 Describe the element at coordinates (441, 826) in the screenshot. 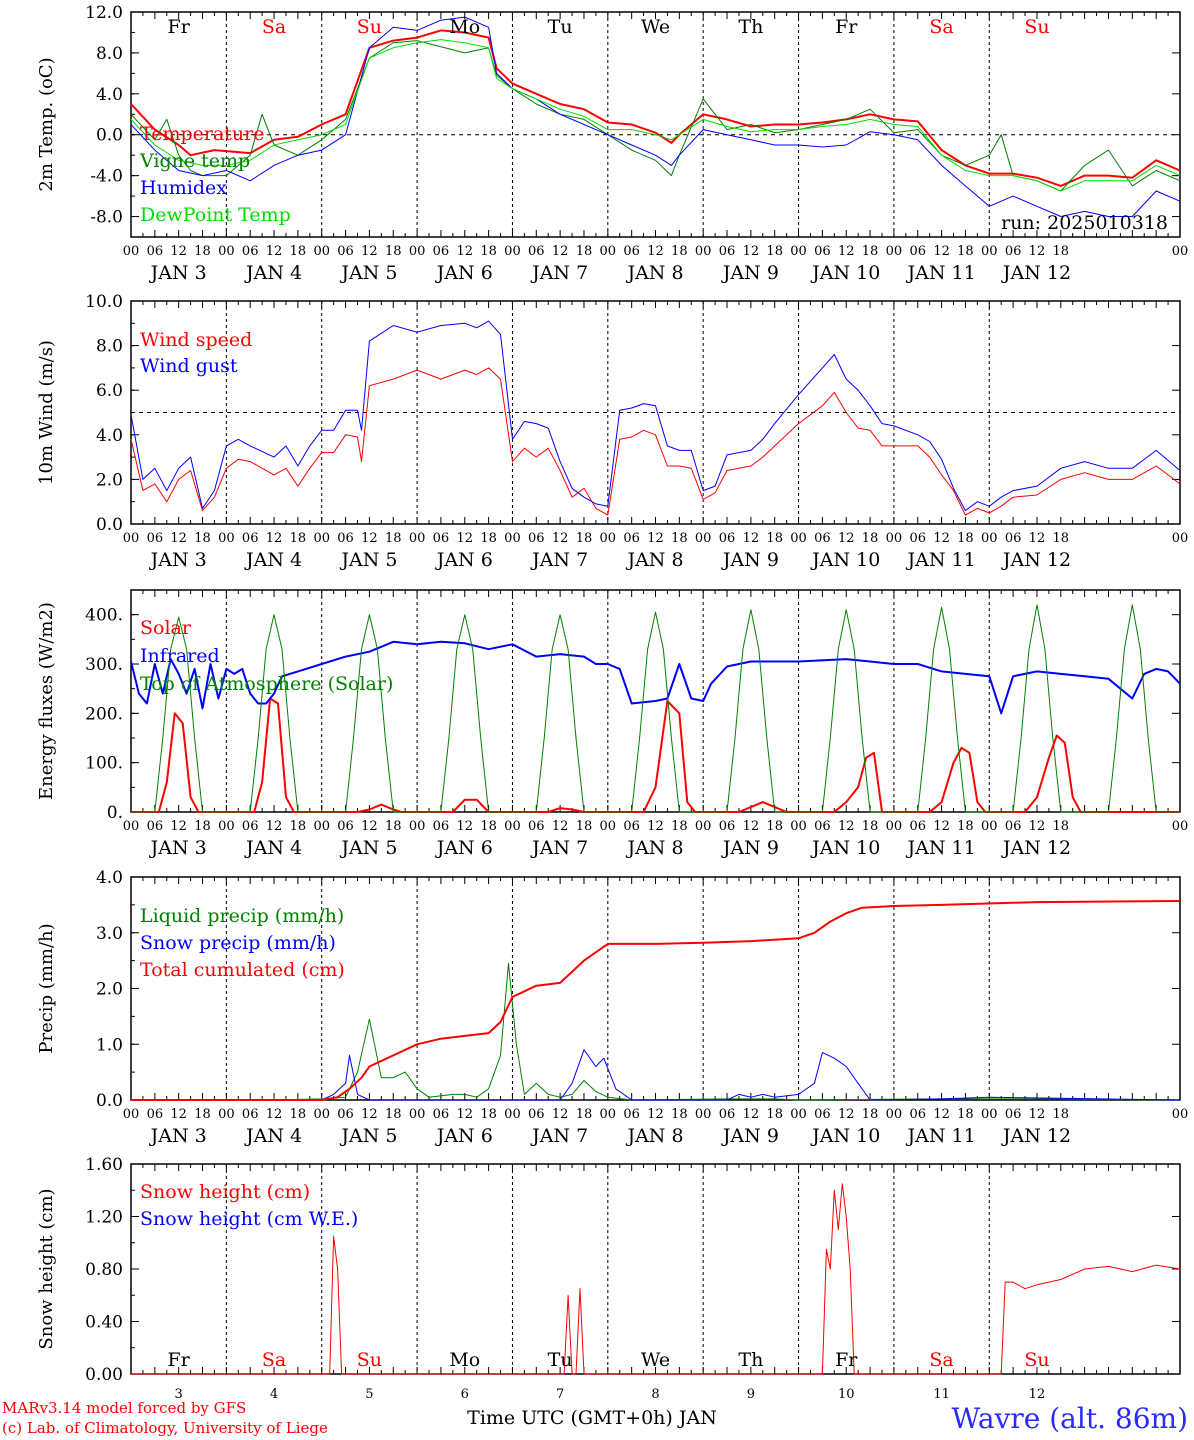

I see `panel-3-hour-label: 06` at that location.